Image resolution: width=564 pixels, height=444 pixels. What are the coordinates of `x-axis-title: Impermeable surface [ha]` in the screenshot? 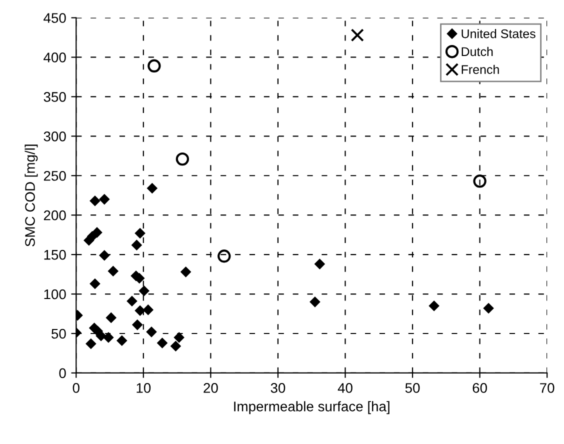 It's located at (312, 407).